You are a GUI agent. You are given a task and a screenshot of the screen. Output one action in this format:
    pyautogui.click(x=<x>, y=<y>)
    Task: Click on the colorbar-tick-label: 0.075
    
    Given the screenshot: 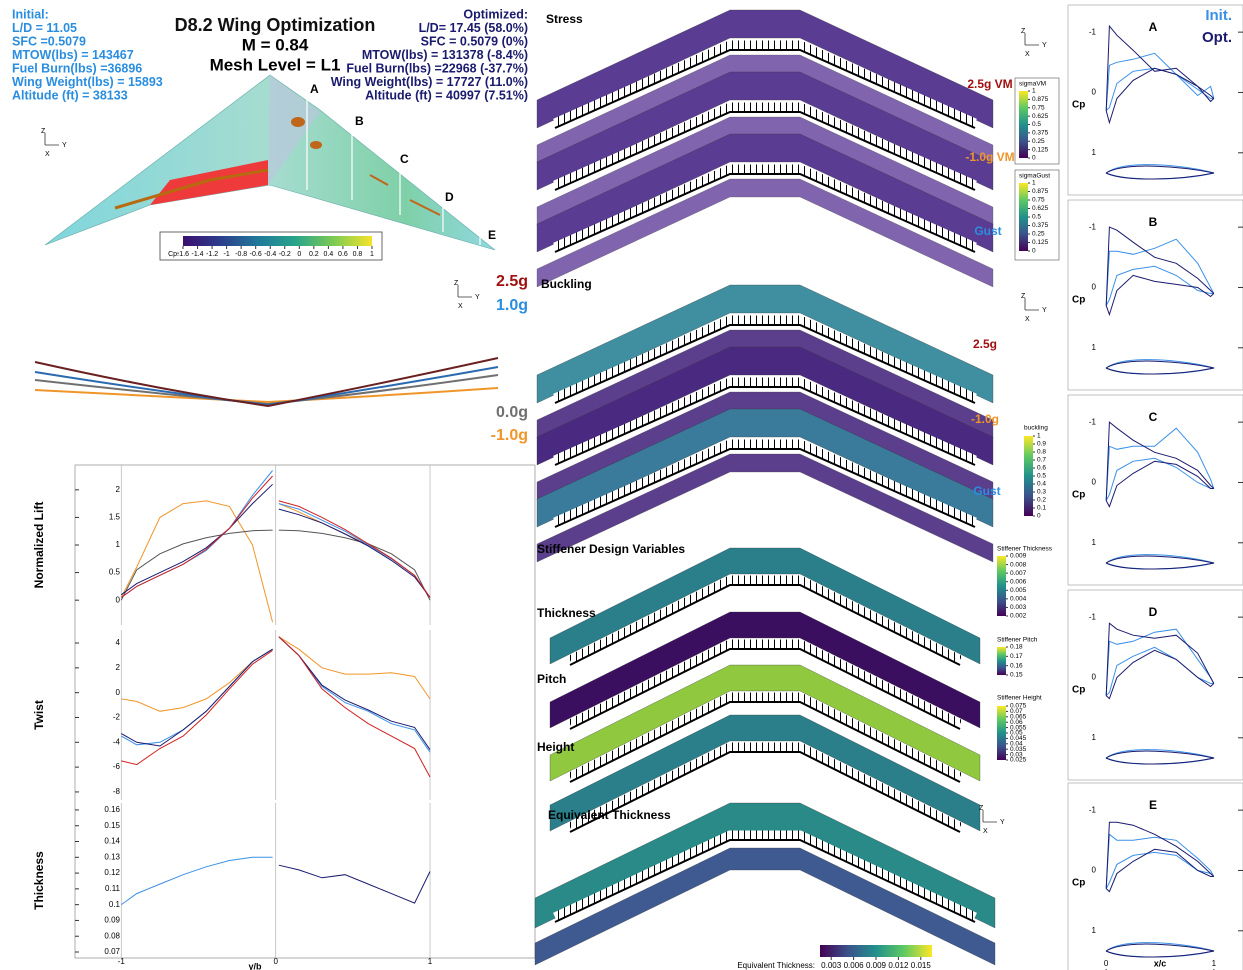 What is the action you would take?
    pyautogui.click(x=1018, y=706)
    